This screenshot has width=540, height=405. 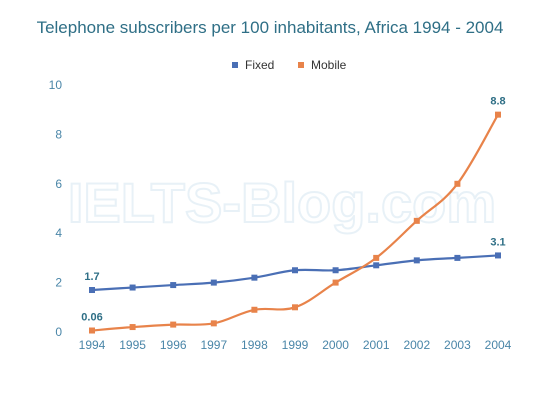 What do you see at coordinates (497, 242) in the screenshot?
I see `data-label: 3.1` at bounding box center [497, 242].